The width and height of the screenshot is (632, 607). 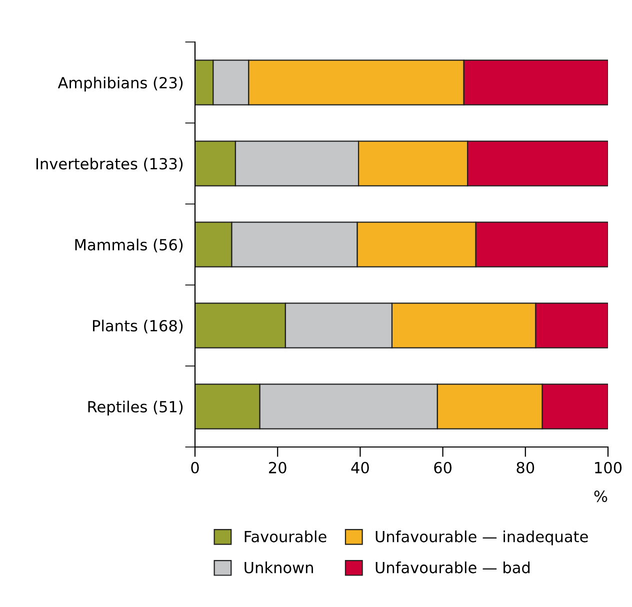 What do you see at coordinates (109, 165) in the screenshot?
I see `y-tick-label: Invertebrates (133)` at bounding box center [109, 165].